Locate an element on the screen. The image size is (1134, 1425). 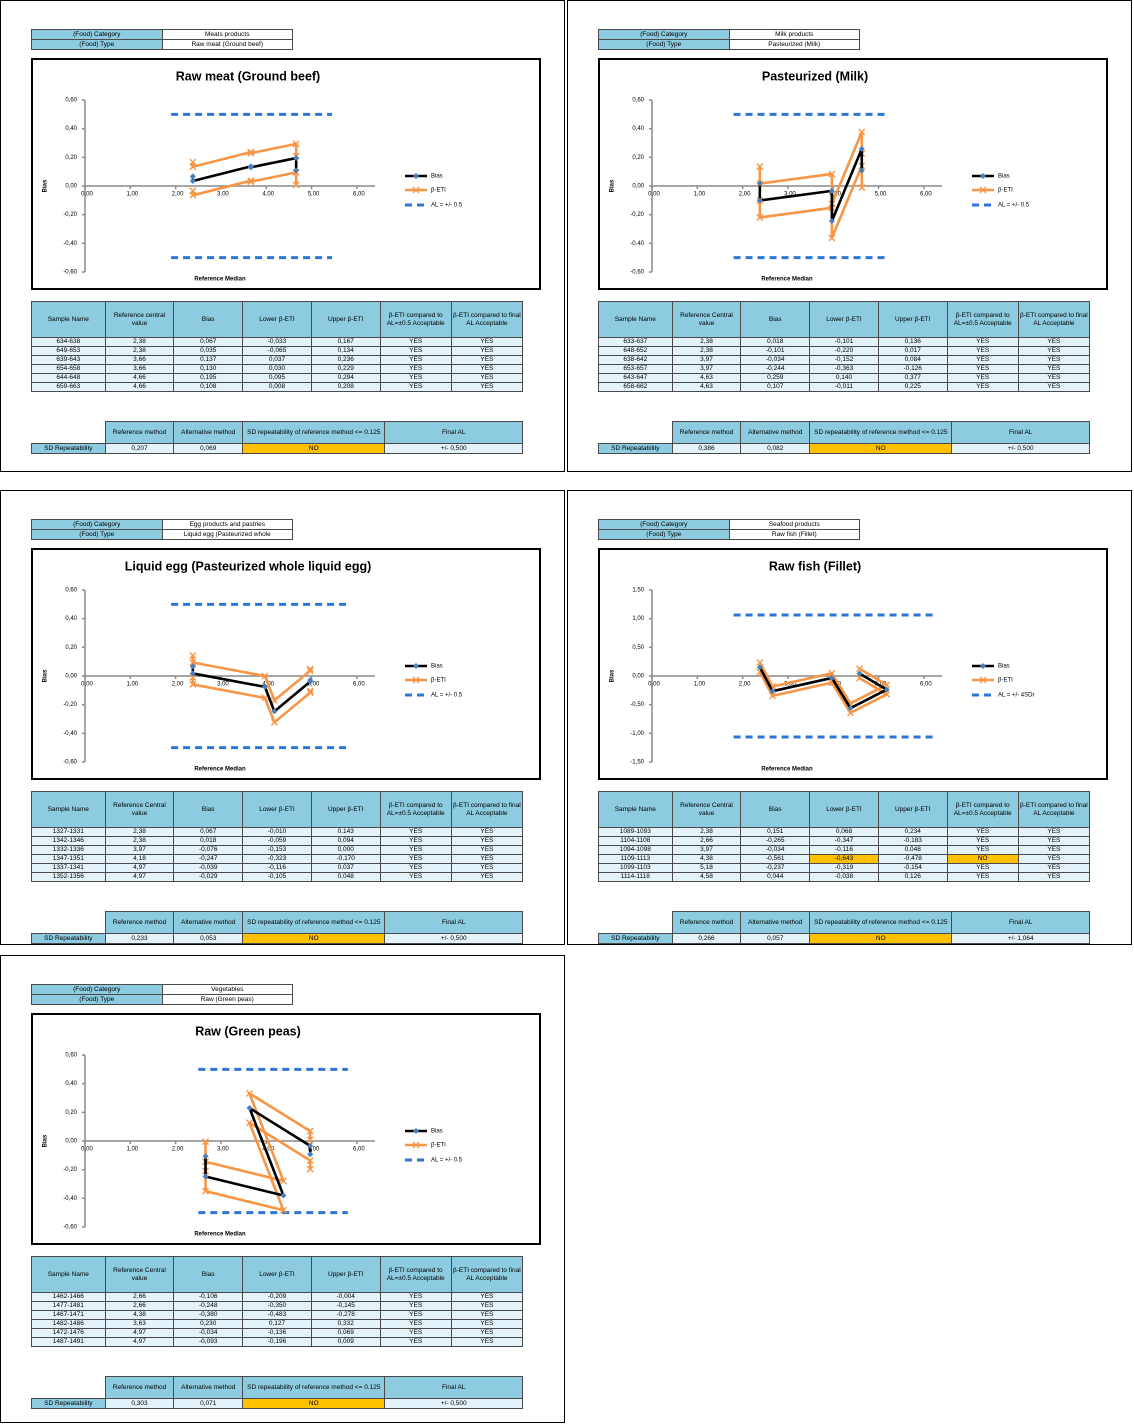
sd-cell: 0,071 is located at coordinates (208, 1403).